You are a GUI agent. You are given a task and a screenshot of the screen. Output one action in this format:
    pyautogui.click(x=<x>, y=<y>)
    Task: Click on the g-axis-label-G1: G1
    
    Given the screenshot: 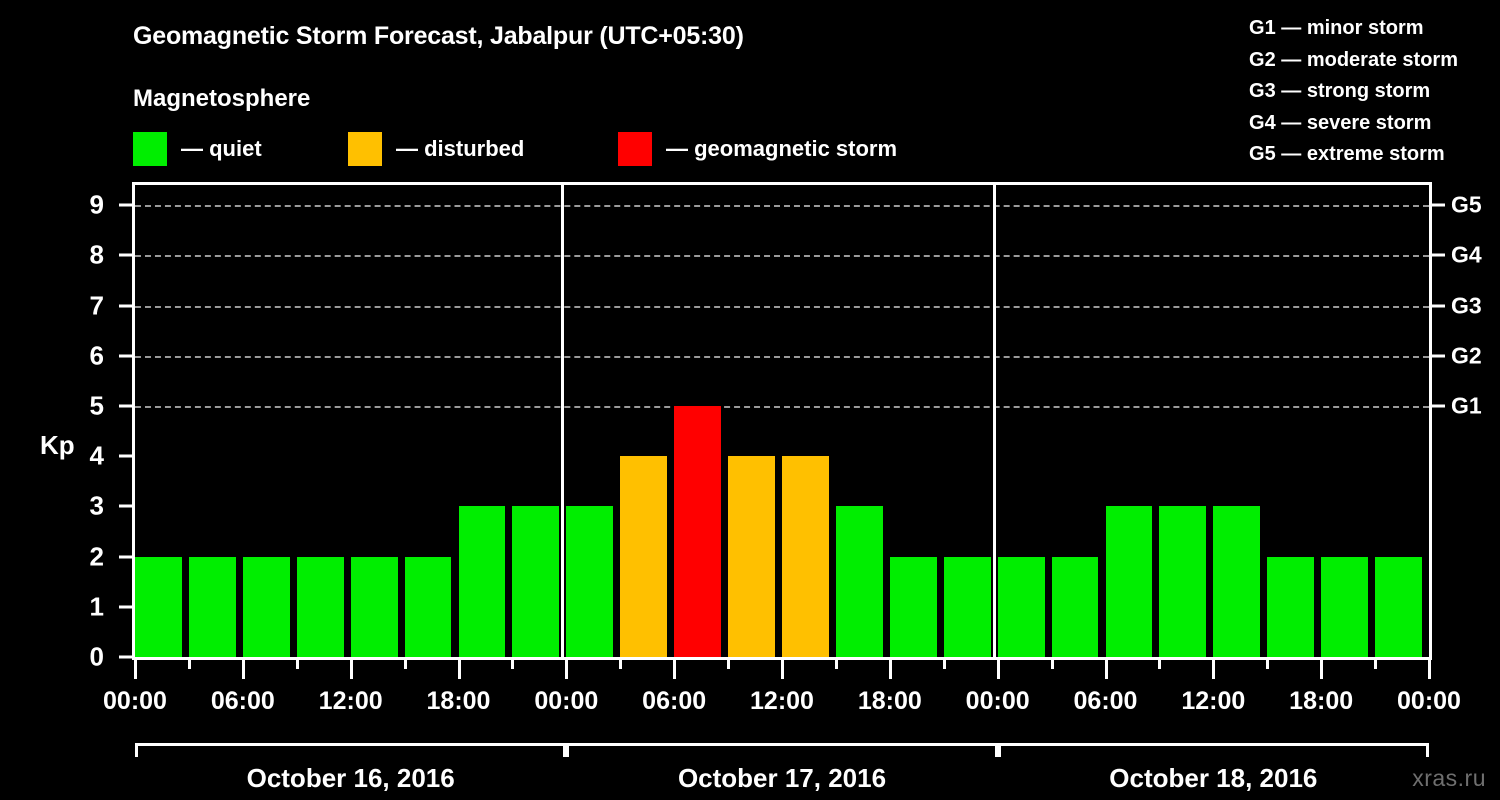 What is the action you would take?
    pyautogui.click(x=1466, y=405)
    